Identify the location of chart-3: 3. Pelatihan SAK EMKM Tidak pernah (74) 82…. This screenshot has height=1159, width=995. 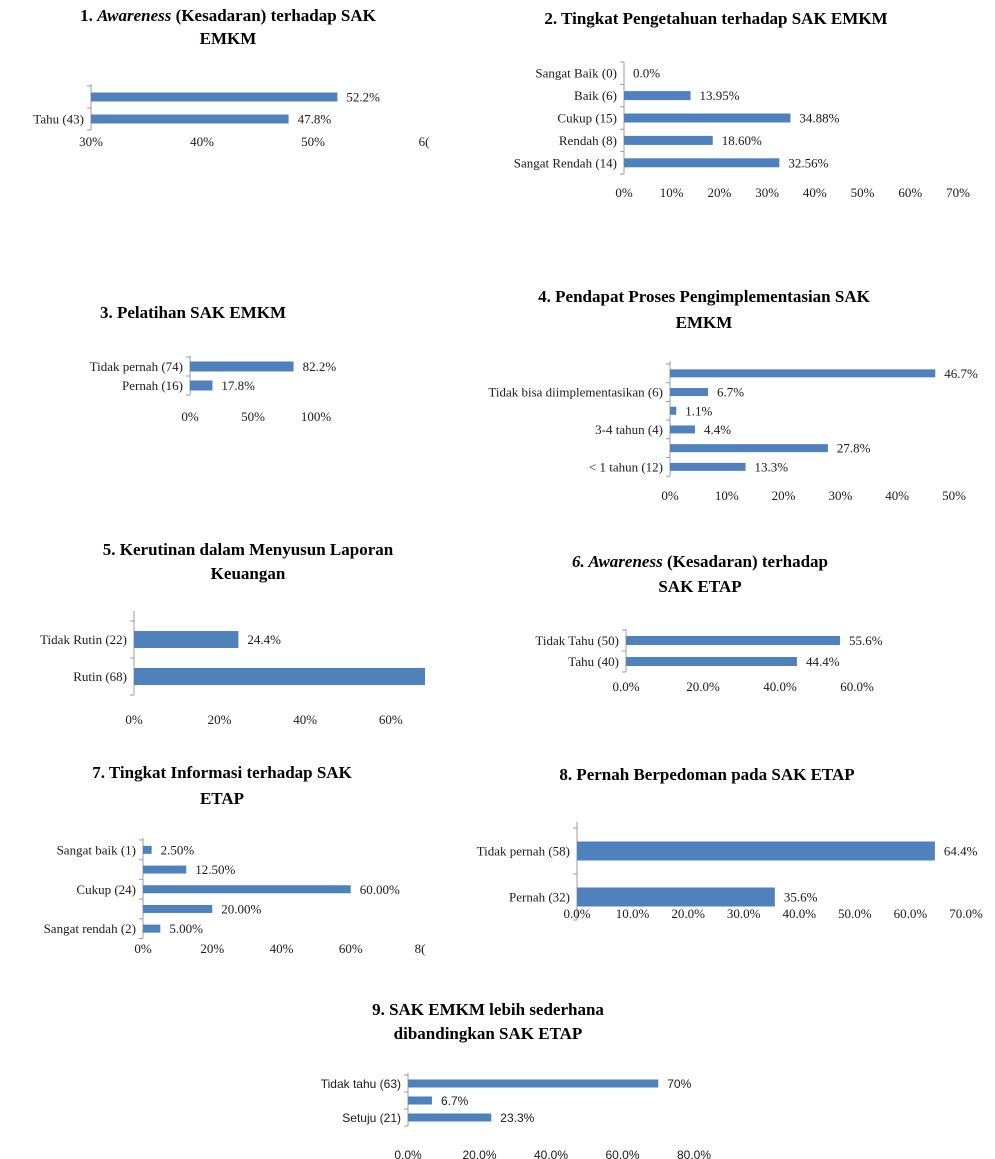
(213, 363).